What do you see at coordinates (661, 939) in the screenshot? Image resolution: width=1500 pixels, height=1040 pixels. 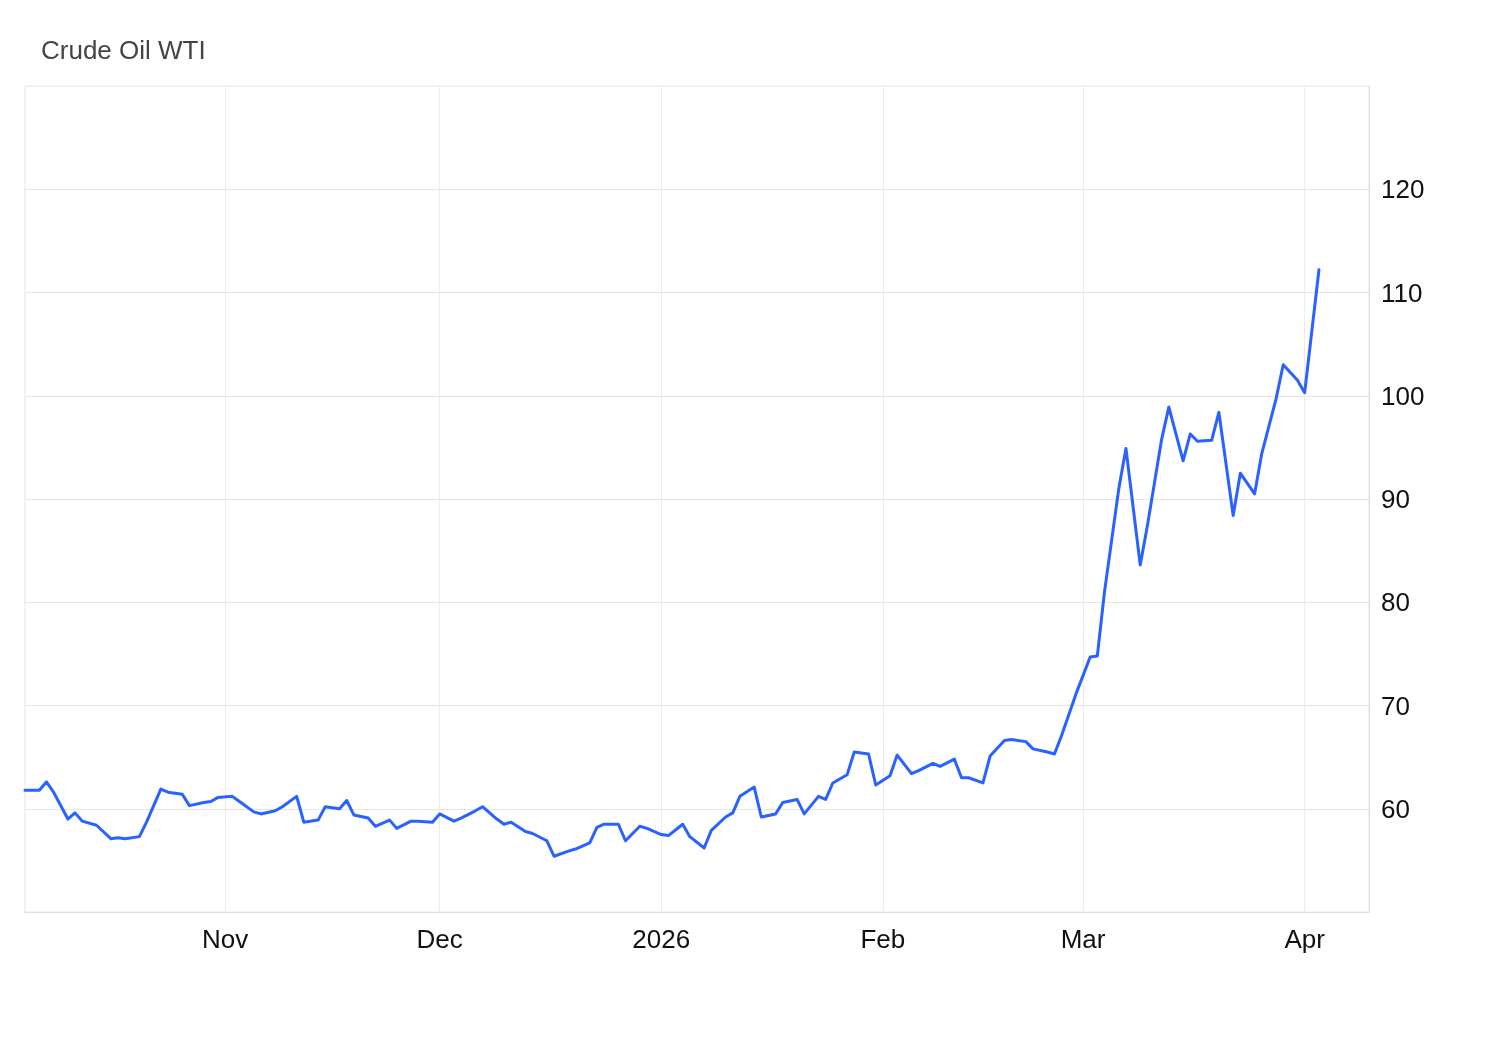 I see `x-tick-label: 2026` at bounding box center [661, 939].